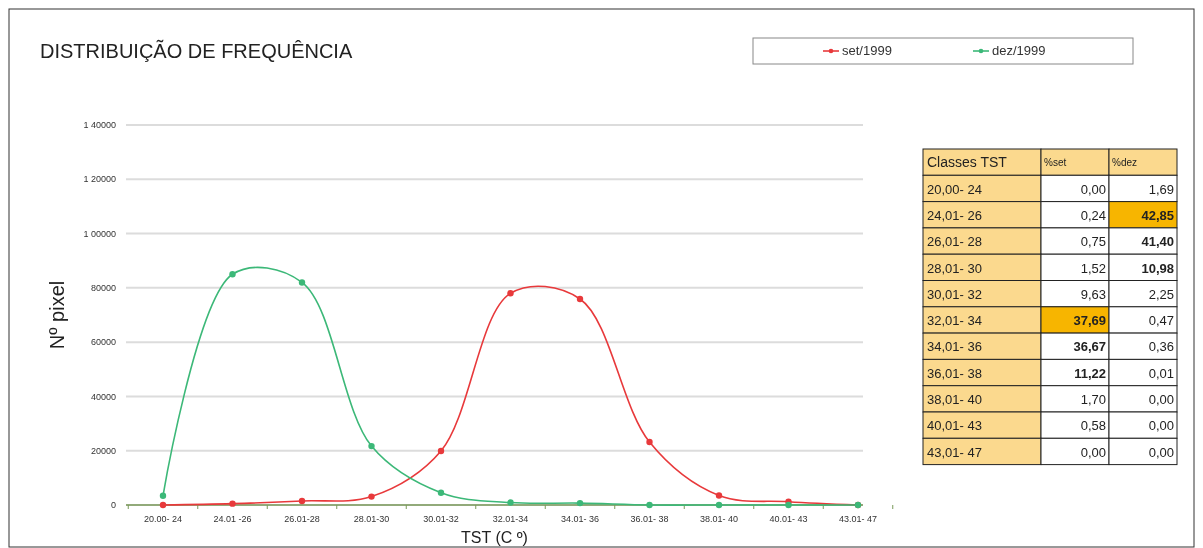 The height and width of the screenshot is (548, 1203). Describe the element at coordinates (867, 50) in the screenshot. I see `legend-label: set/1999` at that location.